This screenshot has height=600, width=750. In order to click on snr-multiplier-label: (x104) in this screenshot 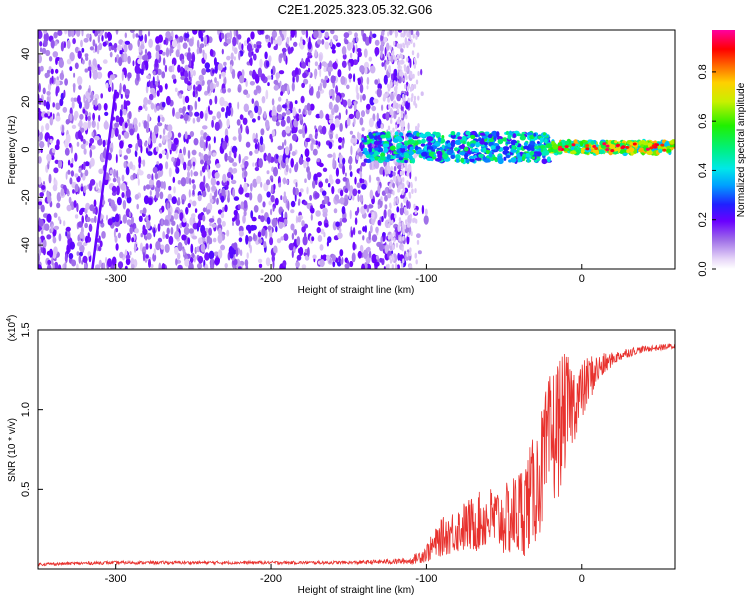, I will do `click(12, 328)`.